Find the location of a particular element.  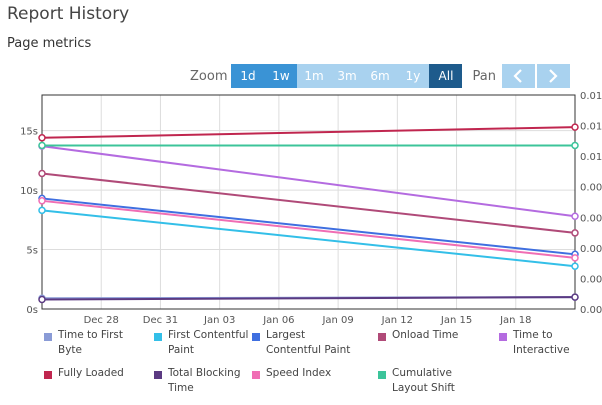

y-axis-left: 0s 5s 10s 15s is located at coordinates (29, 221).